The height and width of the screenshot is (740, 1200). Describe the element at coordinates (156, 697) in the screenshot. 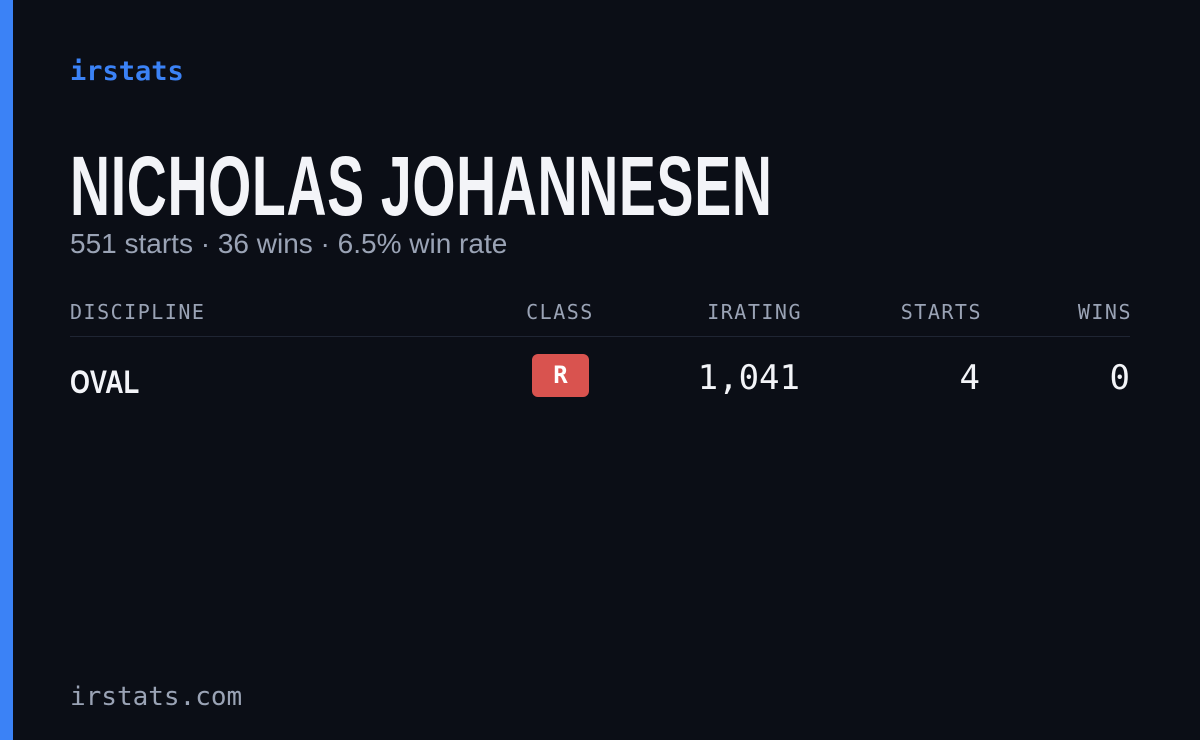

I see `footer: irstats.com` at that location.